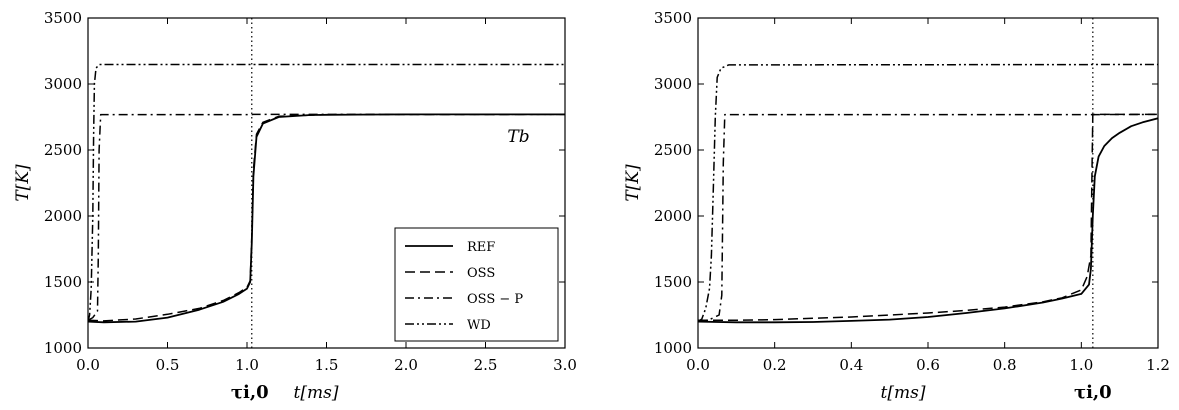  What do you see at coordinates (479, 325) in the screenshot?
I see `legend-label: WD` at bounding box center [479, 325].